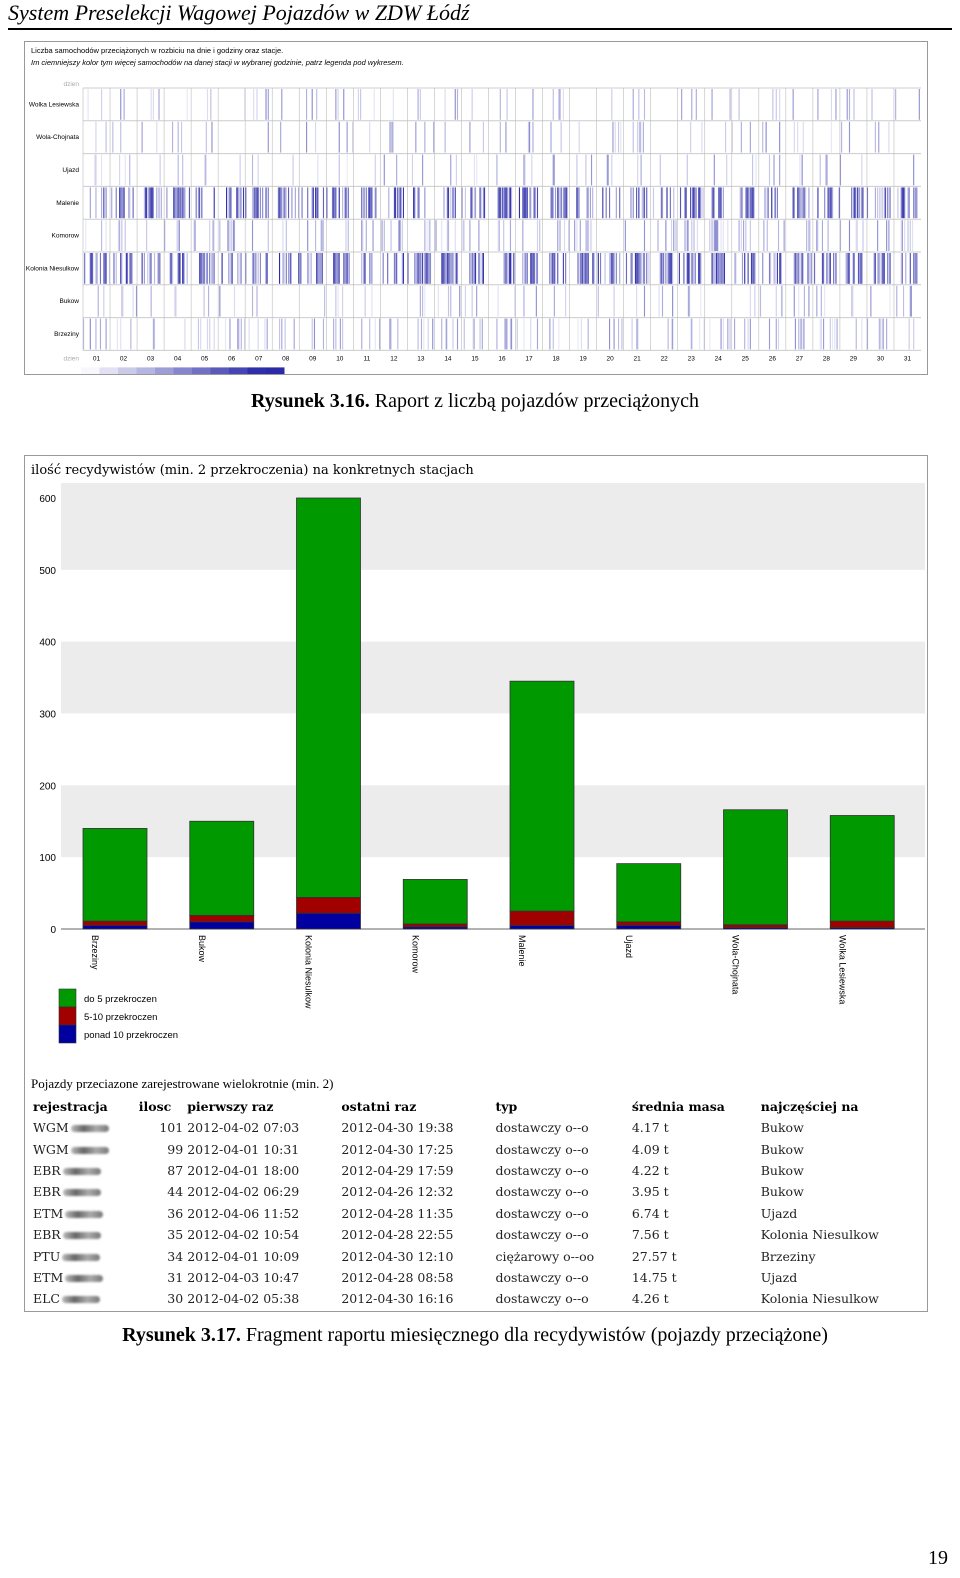 The height and width of the screenshot is (1578, 960). What do you see at coordinates (171, 1128) in the screenshot?
I see `table-cell: 101` at bounding box center [171, 1128].